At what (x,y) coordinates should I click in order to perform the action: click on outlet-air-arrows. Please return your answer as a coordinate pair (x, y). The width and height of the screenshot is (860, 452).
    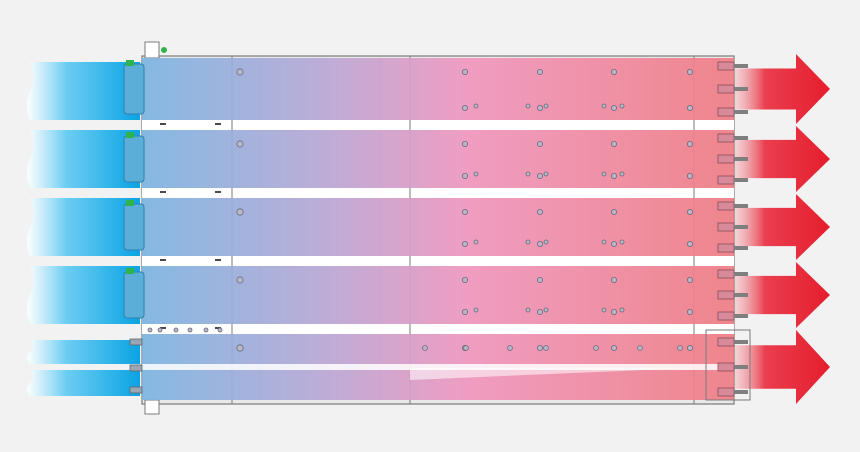
    Looking at the image, I should click on (780, 229).